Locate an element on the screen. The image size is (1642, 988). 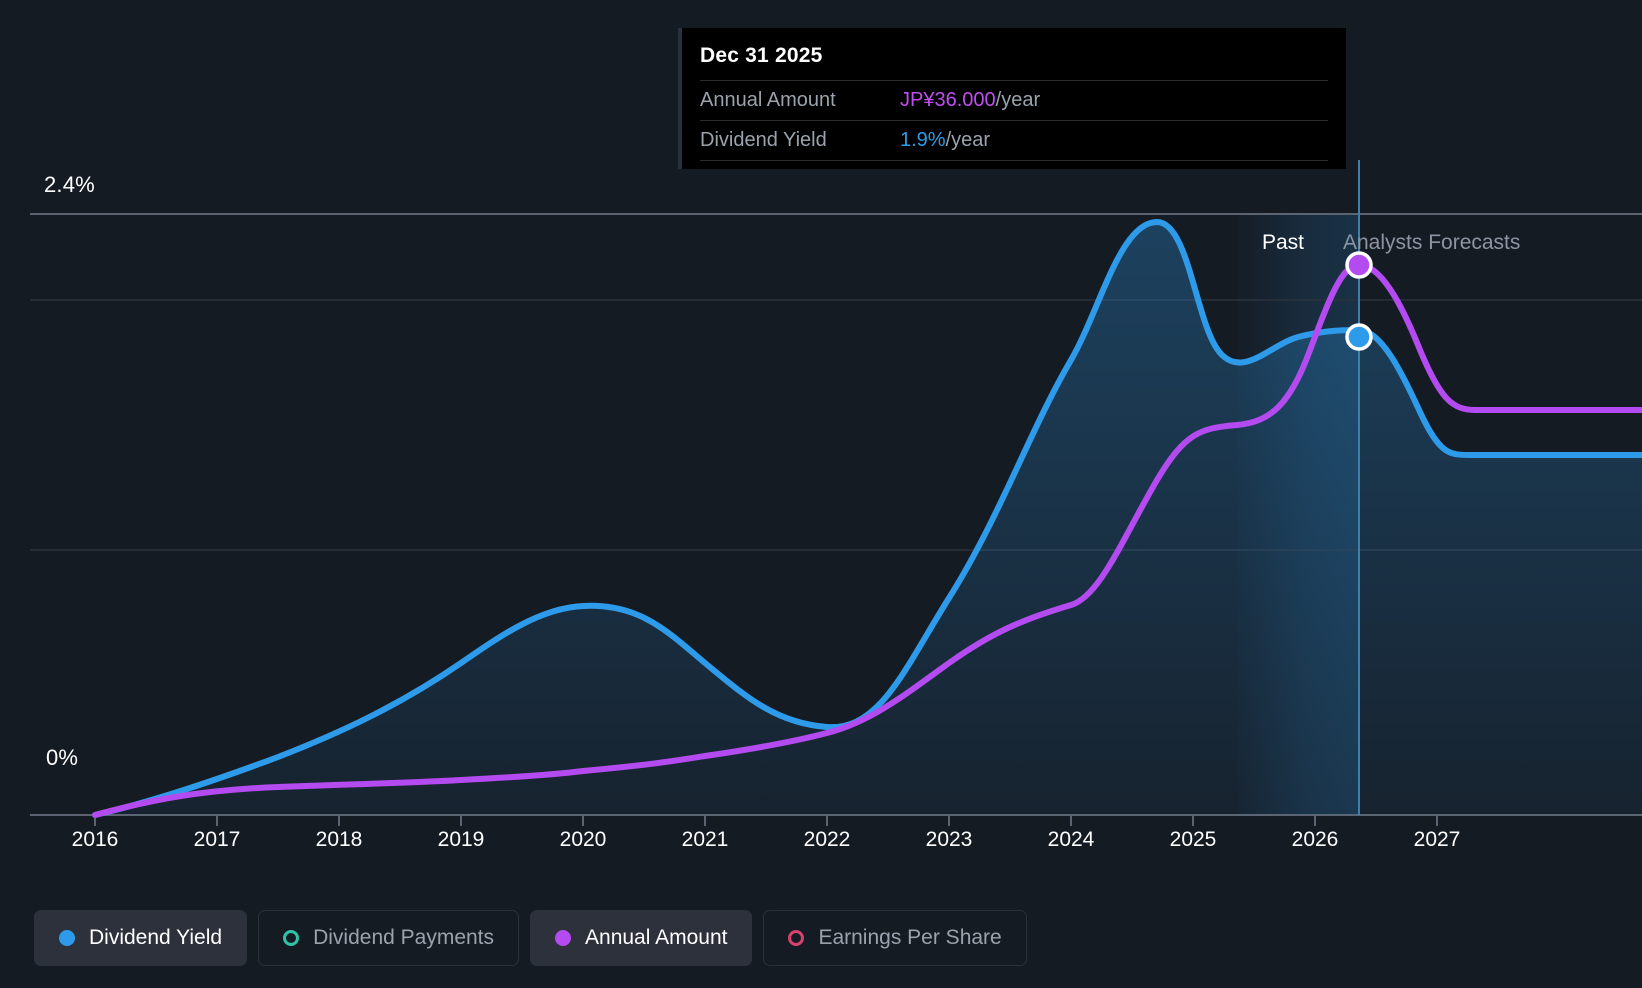
x-tick-2016: 2016 is located at coordinates (95, 839).